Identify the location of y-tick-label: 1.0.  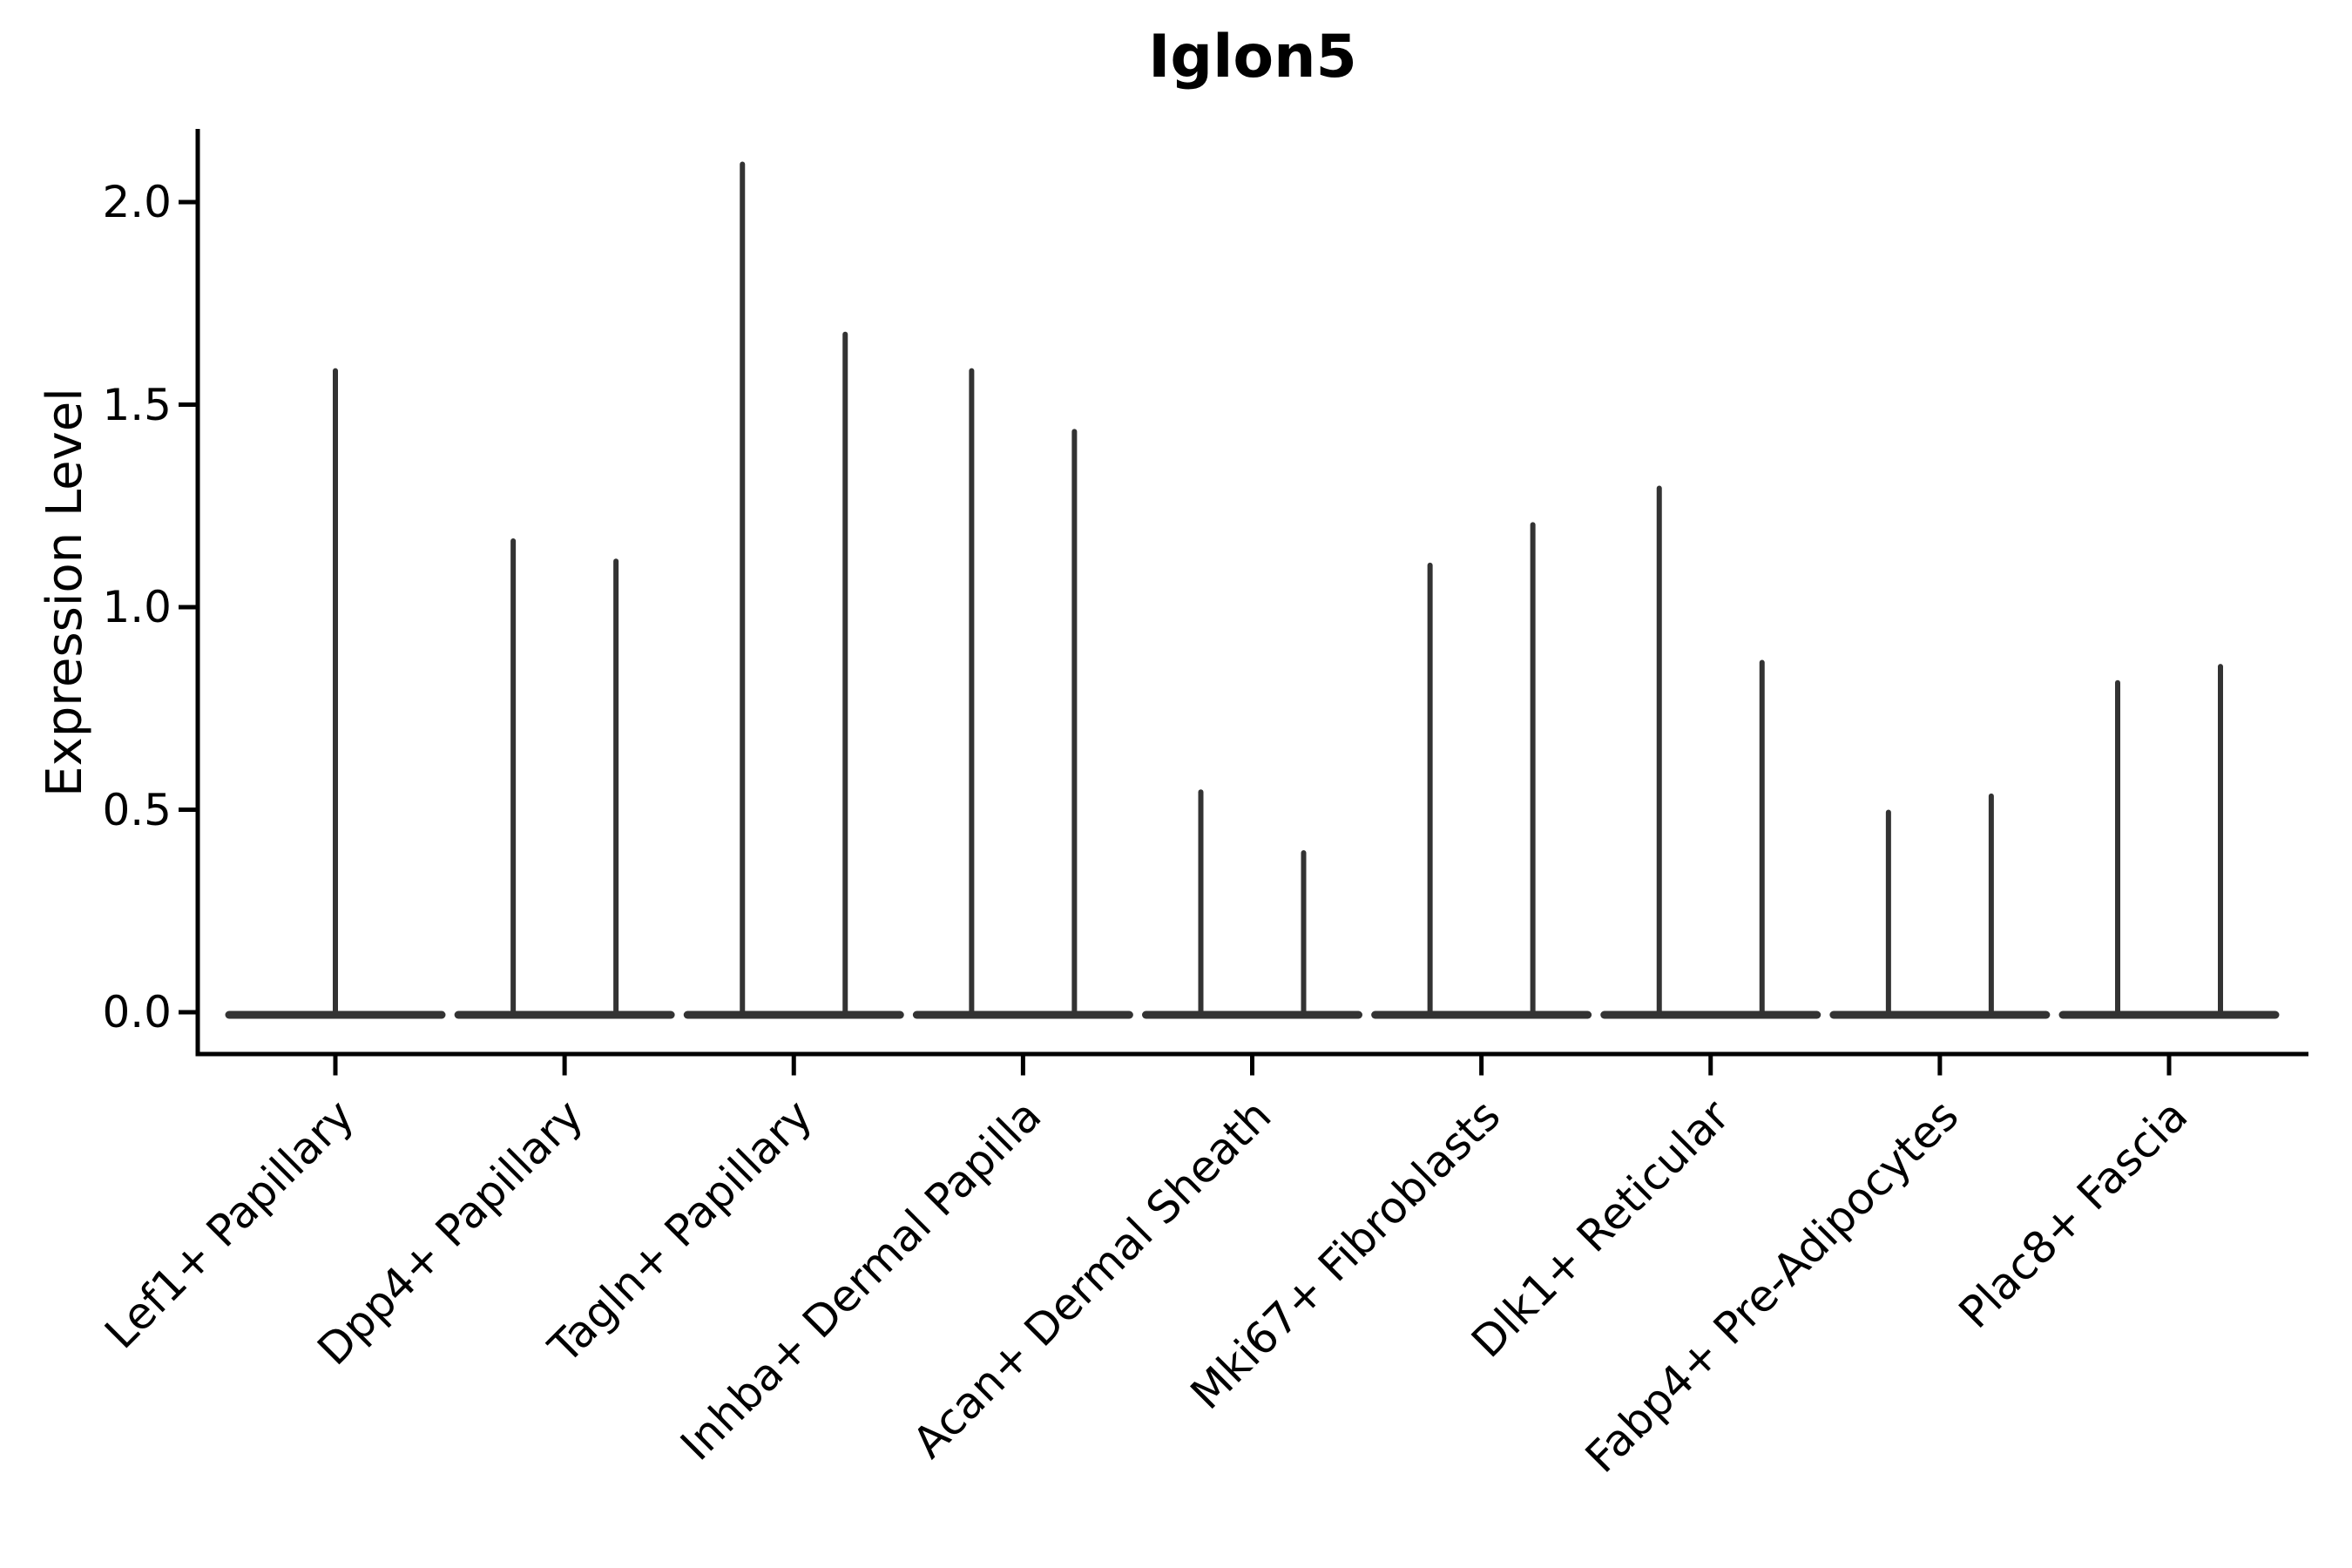
(137, 607).